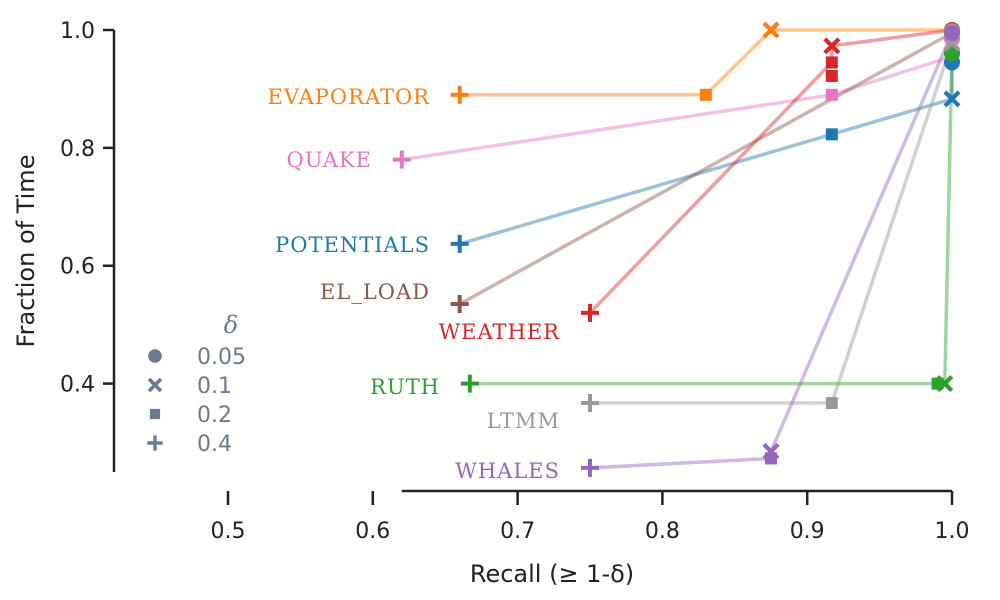  Describe the element at coordinates (771, 30) in the screenshot. I see `marker-evaporator-0.1` at that location.